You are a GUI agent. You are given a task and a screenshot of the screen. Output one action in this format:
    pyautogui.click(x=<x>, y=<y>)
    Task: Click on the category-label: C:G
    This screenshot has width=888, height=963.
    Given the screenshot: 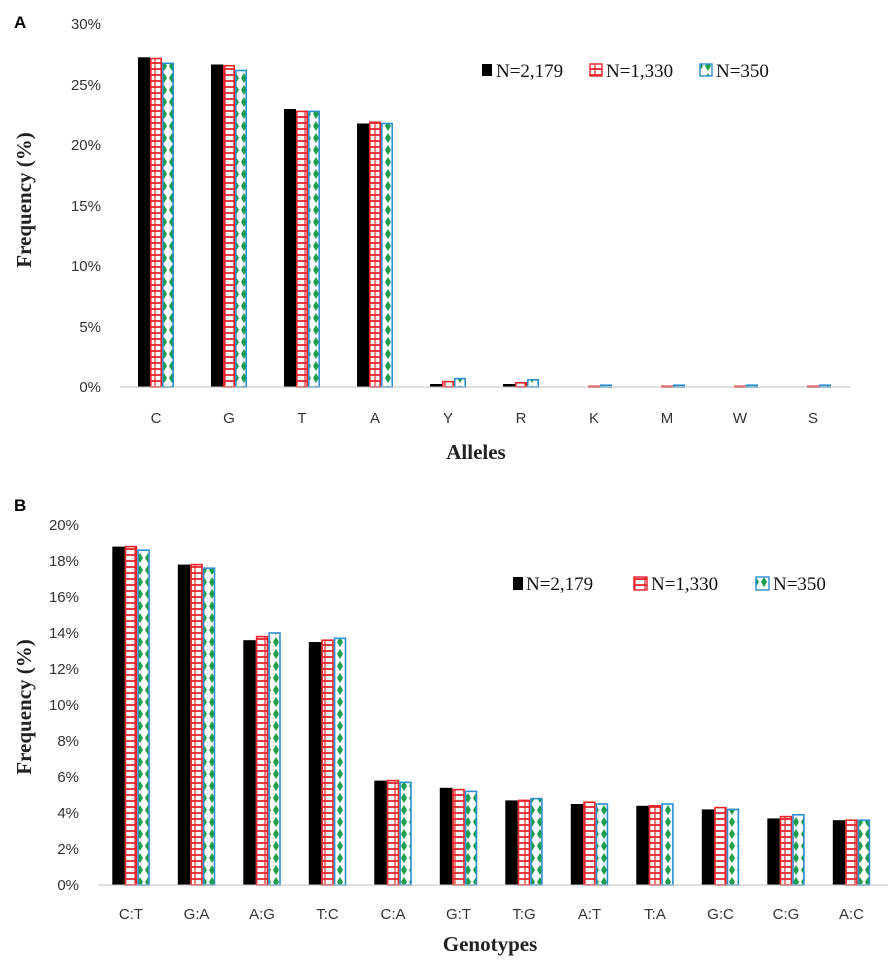 What is the action you would take?
    pyautogui.click(x=786, y=914)
    